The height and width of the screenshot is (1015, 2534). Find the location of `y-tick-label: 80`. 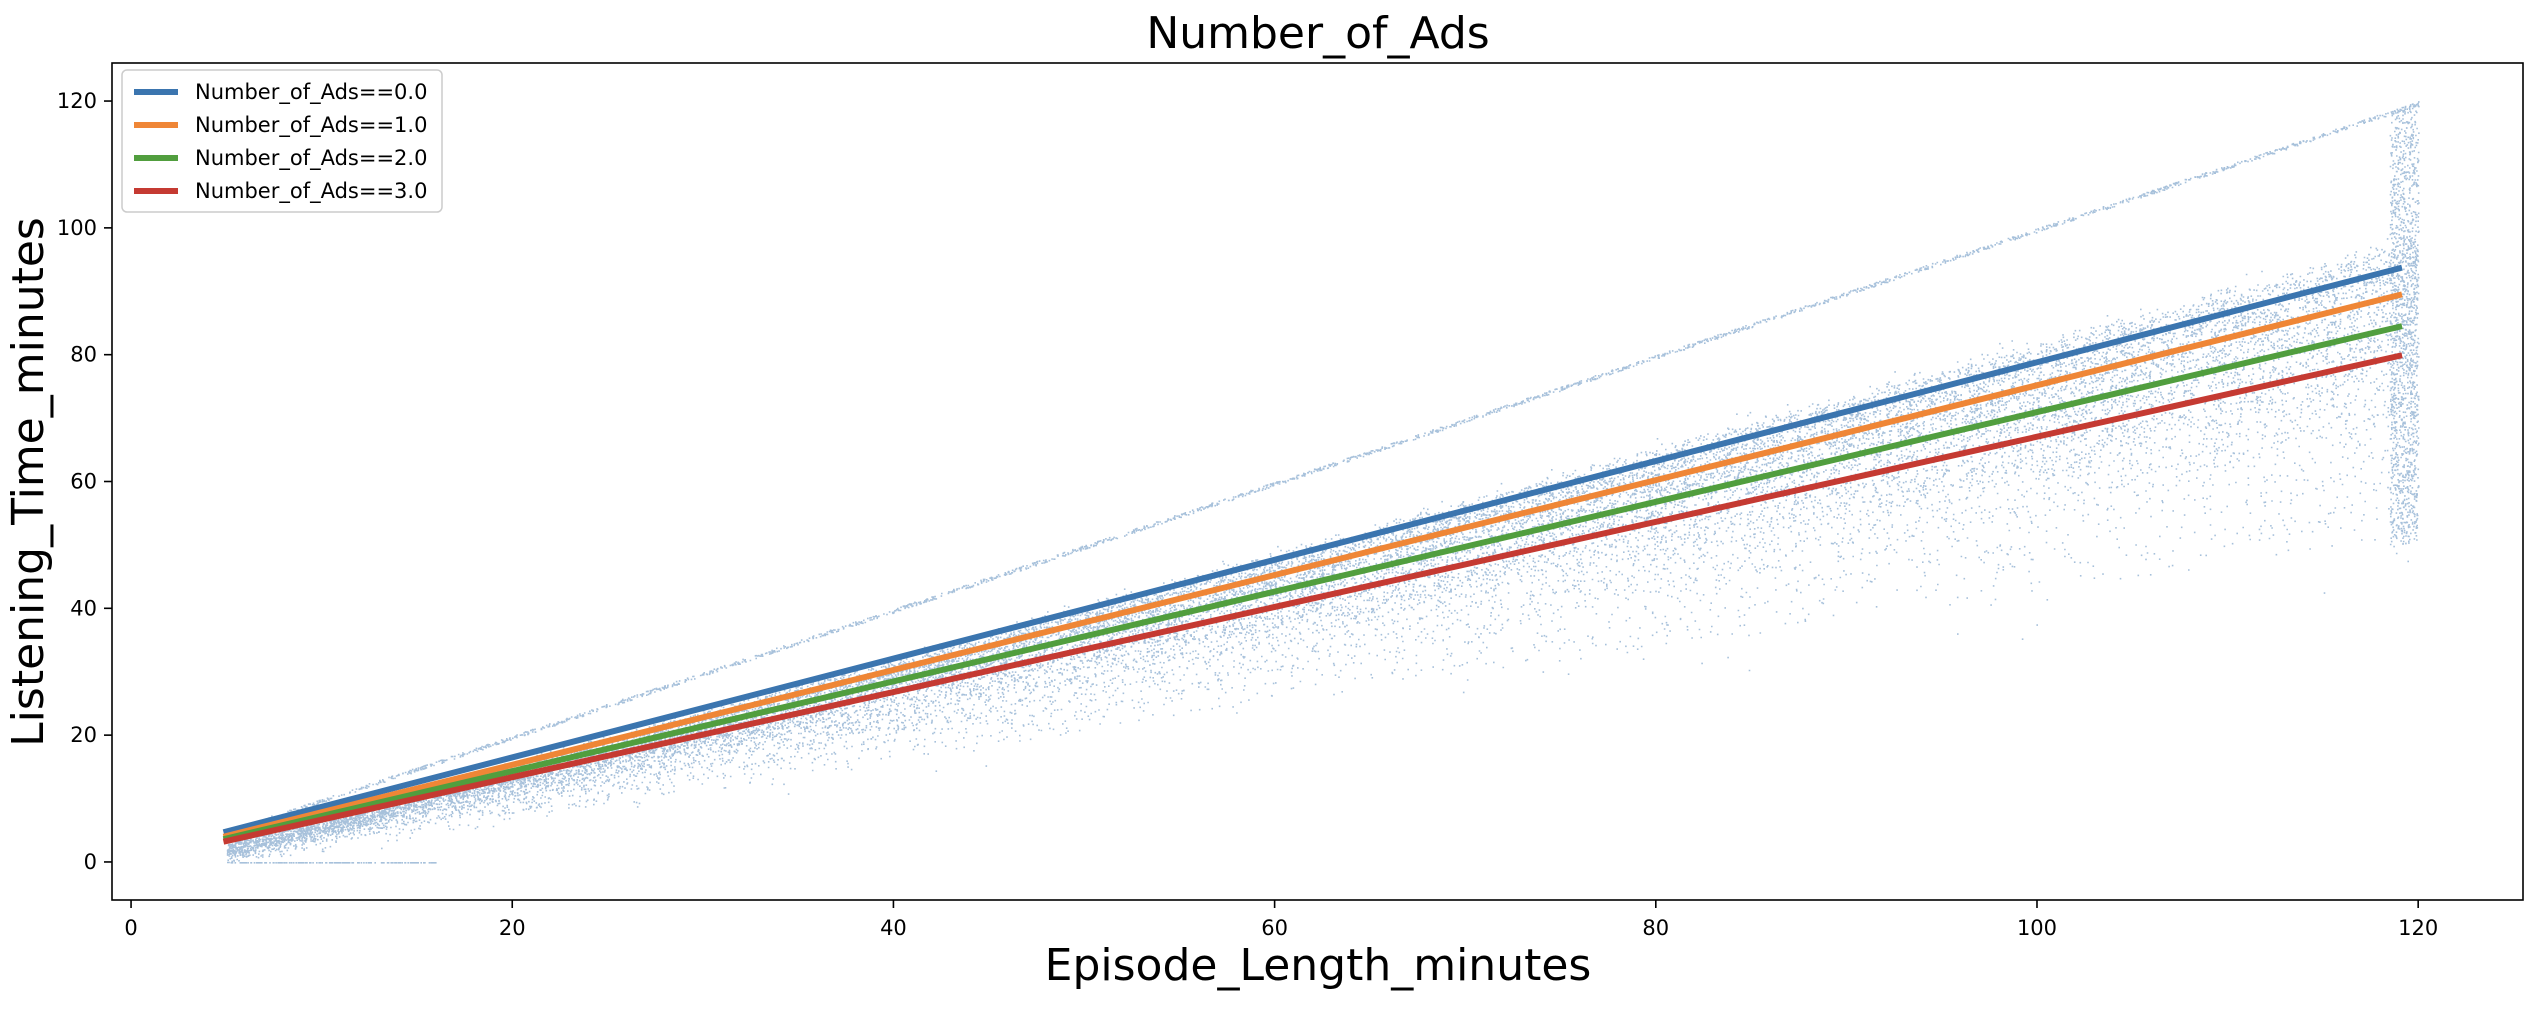

y-tick-label: 80 is located at coordinates (83, 355).